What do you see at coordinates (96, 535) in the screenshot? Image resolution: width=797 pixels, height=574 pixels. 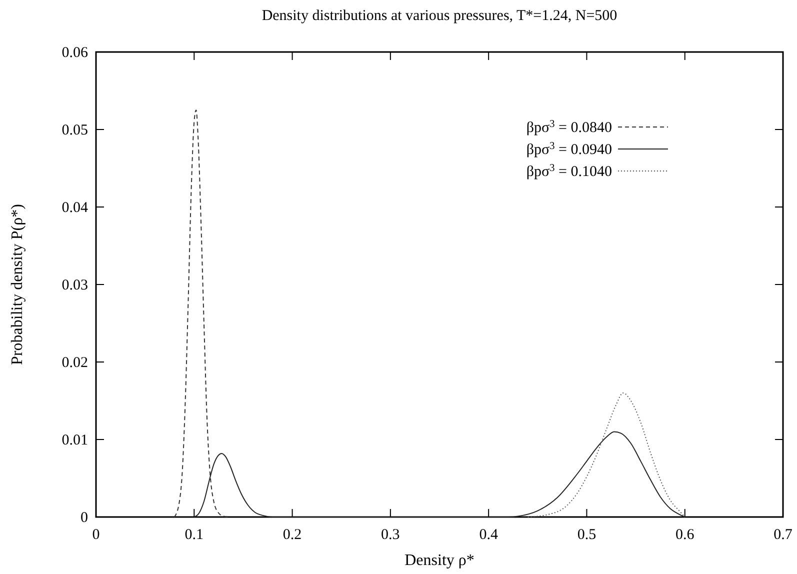 I see `x-tick-label: 0` at bounding box center [96, 535].